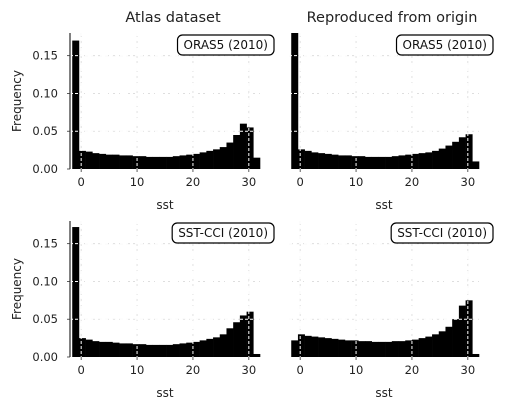 The width and height of the screenshot is (511, 411). What do you see at coordinates (45, 281) in the screenshot?
I see `y-tick-label: 0.10` at bounding box center [45, 281].